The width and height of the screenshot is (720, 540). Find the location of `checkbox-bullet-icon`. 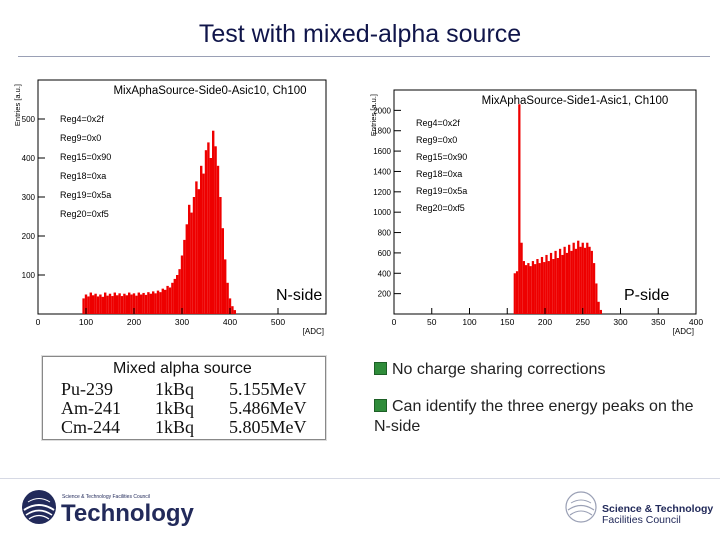

checkbox-bullet-icon is located at coordinates (380, 368).